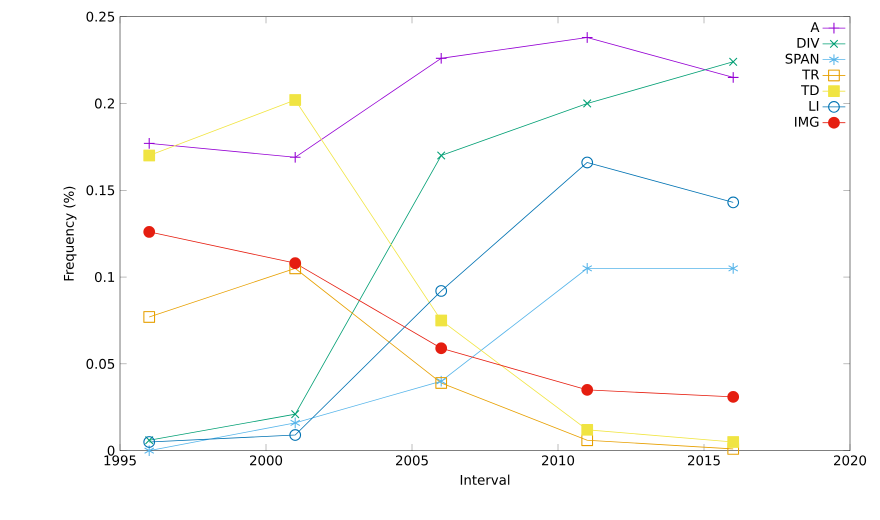 The image size is (880, 520). I want to click on y-axis-title: Frequency (%), so click(70, 233).